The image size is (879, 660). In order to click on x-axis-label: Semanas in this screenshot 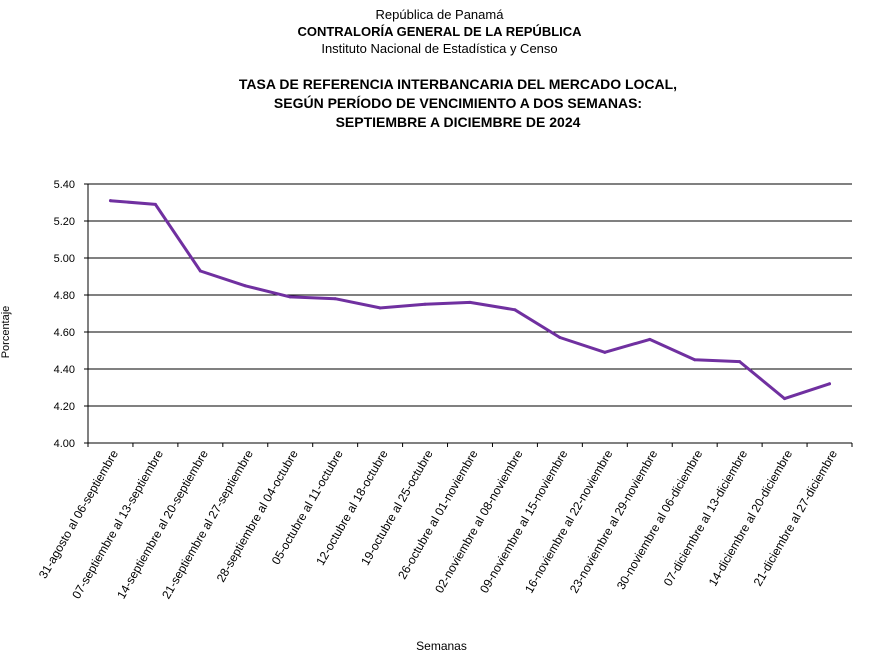, I will do `click(441, 646)`.